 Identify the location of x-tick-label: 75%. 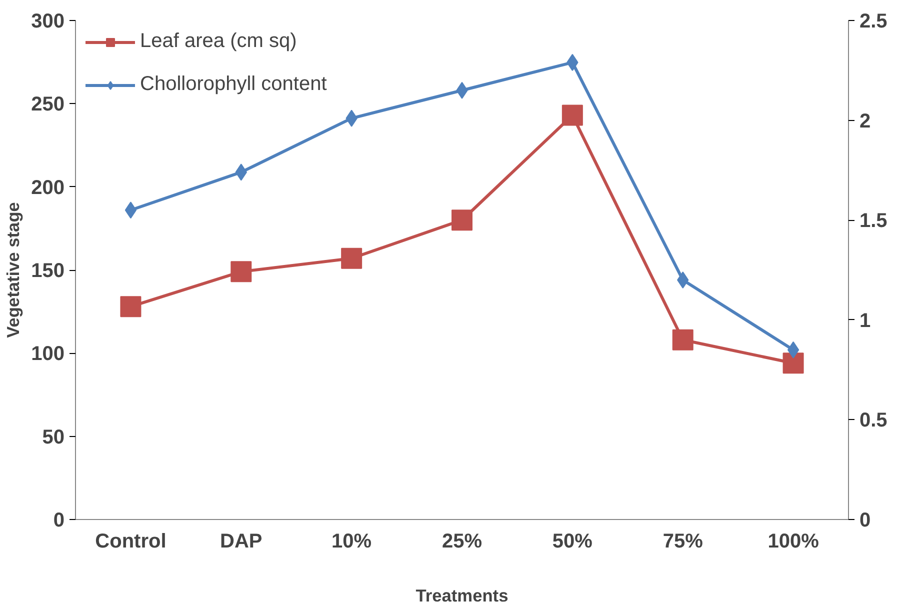
(683, 541).